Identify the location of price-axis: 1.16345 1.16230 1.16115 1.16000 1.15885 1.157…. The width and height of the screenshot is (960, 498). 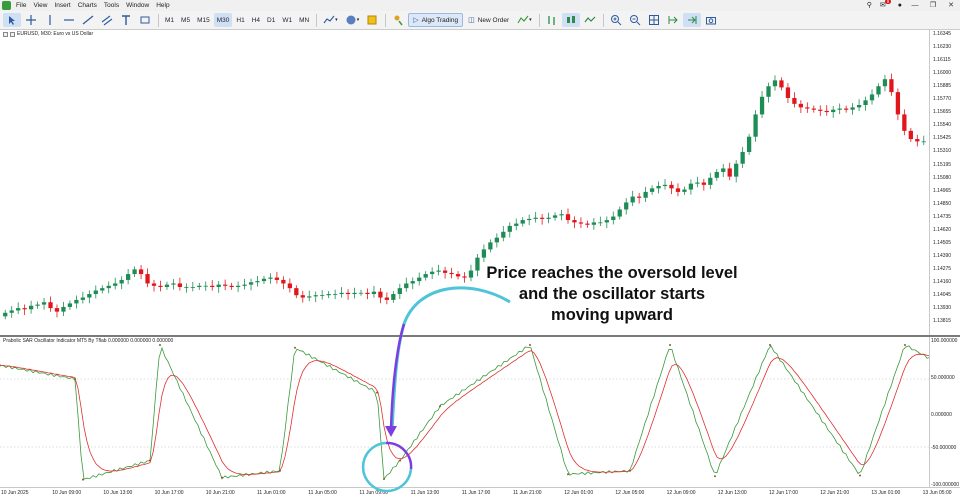
(945, 182).